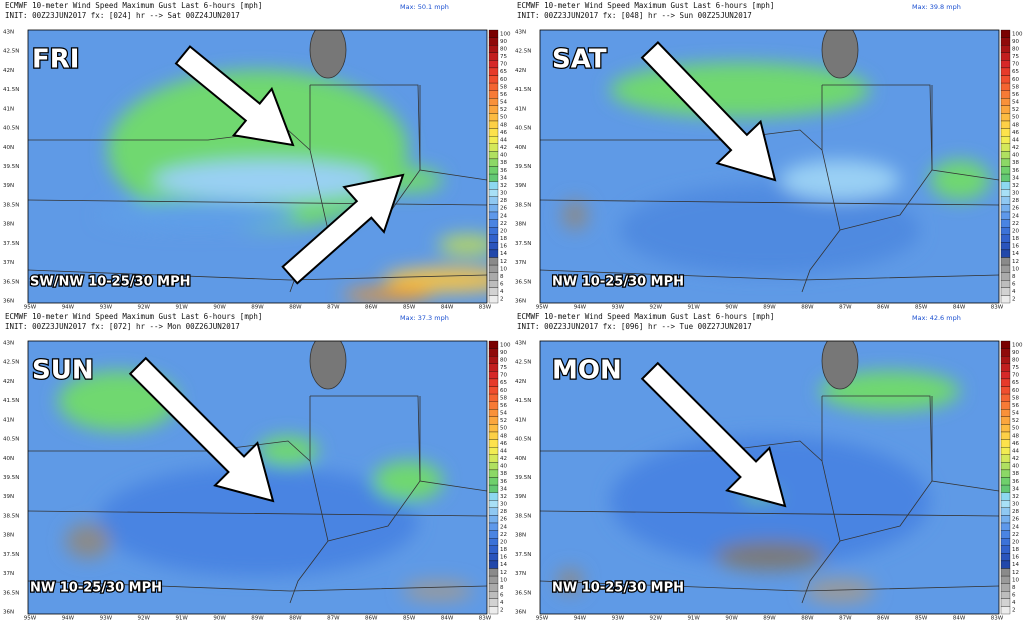 The image size is (1024, 622). What do you see at coordinates (523, 555) in the screenshot?
I see `lat-label: 37.5N` at bounding box center [523, 555].